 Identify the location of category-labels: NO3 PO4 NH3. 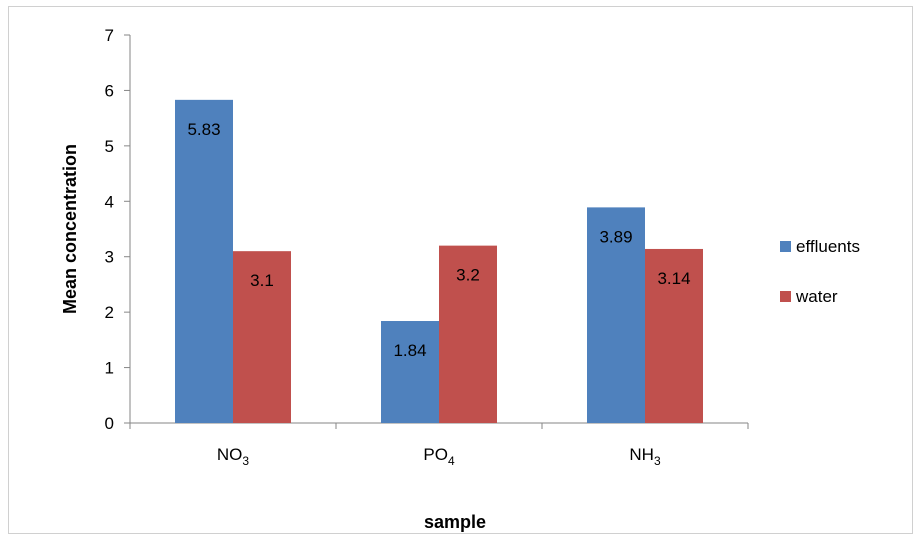
(439, 456).